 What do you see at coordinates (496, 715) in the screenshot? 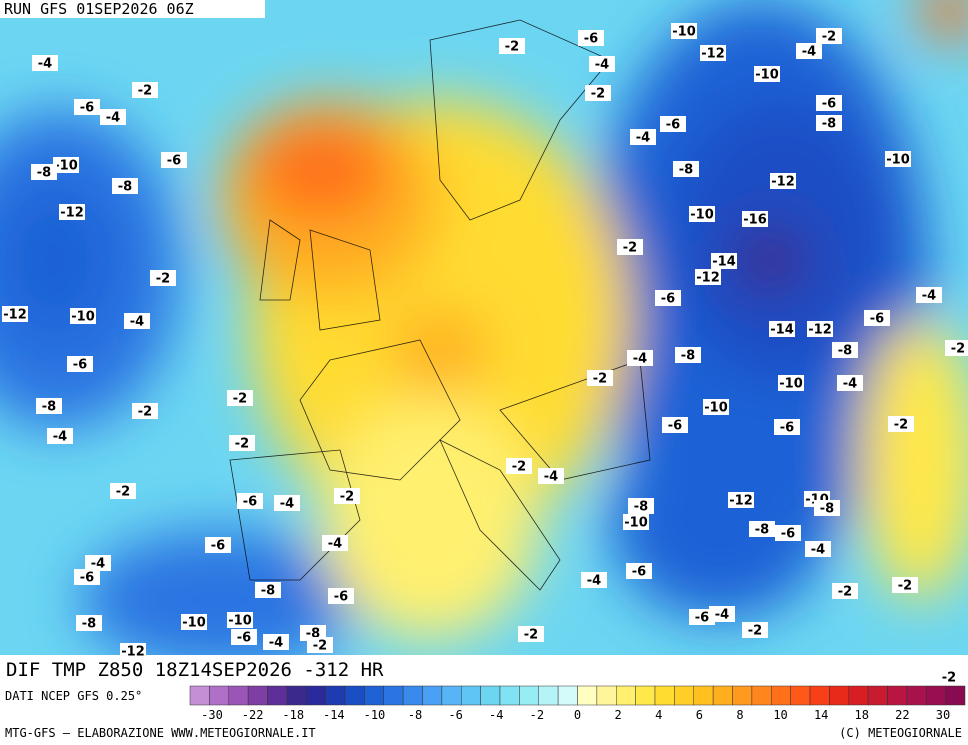
I see `colorbar-tick-label: -4` at bounding box center [496, 715].